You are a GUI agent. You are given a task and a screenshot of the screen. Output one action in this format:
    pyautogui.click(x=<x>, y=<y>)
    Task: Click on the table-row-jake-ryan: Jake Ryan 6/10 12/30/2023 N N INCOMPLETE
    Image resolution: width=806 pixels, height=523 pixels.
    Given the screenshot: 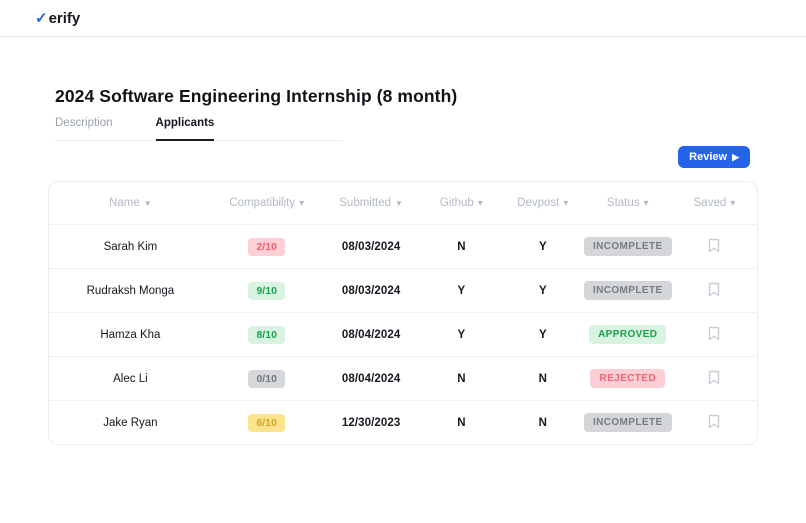 What is the action you would take?
    pyautogui.click(x=403, y=422)
    